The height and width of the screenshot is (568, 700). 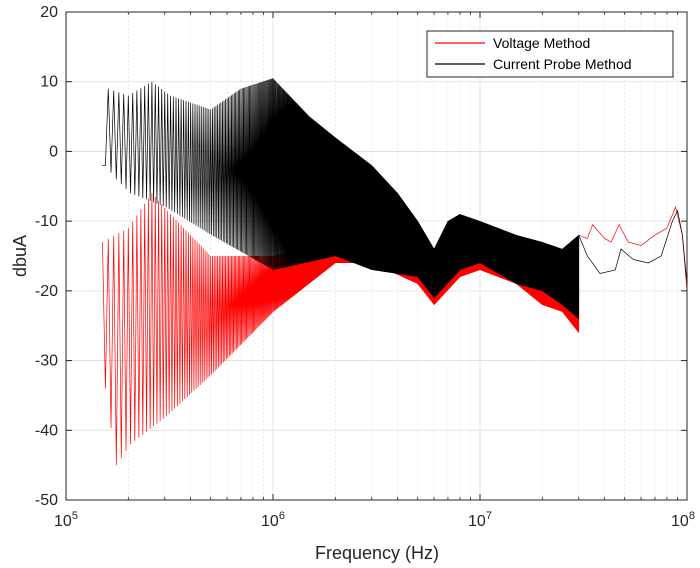 I want to click on legend: Voltage Method Current Probe Method, so click(x=550, y=54).